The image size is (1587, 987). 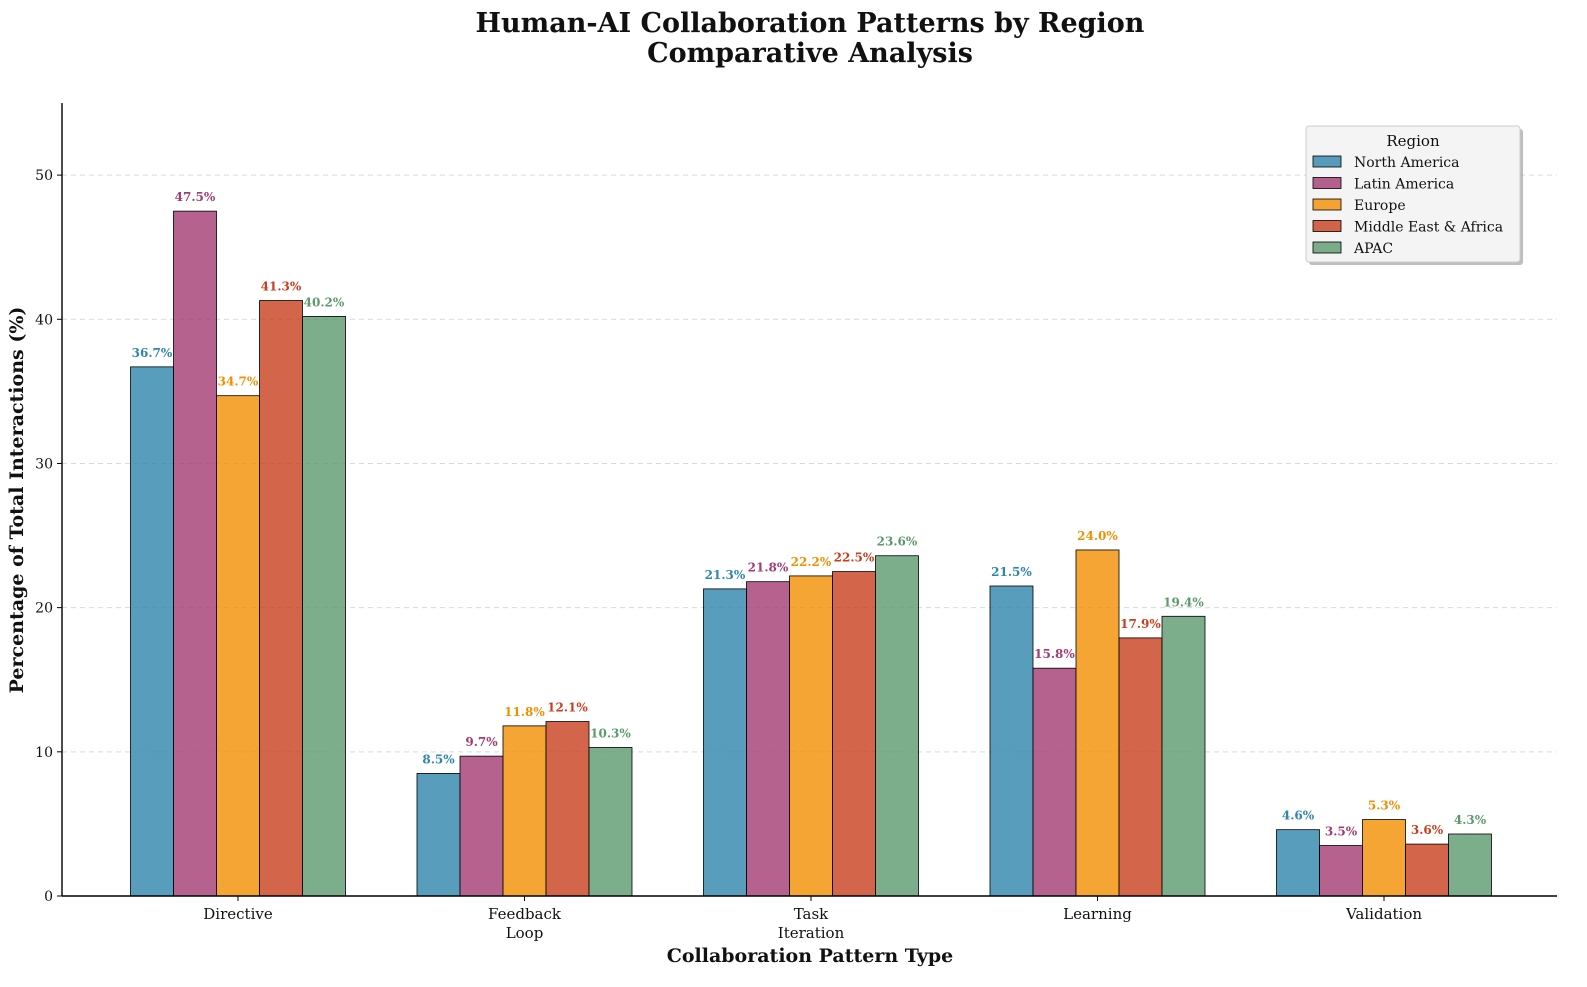 What do you see at coordinates (811, 933) in the screenshot?
I see `x-tick-label-2-1: Iteration` at bounding box center [811, 933].